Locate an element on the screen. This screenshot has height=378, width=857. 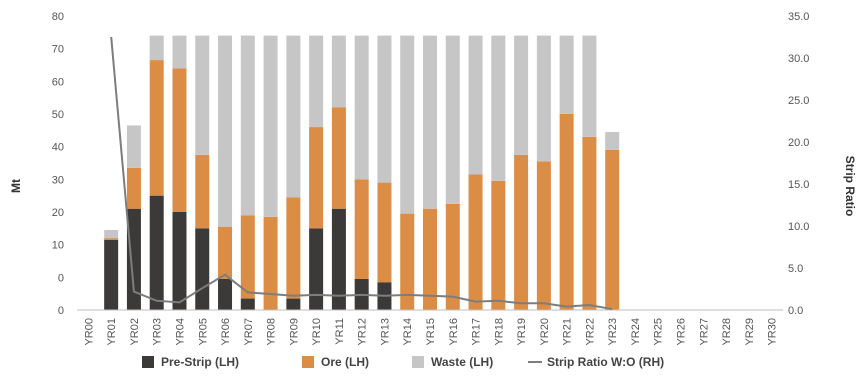
right-tick-label: 10.0 is located at coordinates (798, 227).